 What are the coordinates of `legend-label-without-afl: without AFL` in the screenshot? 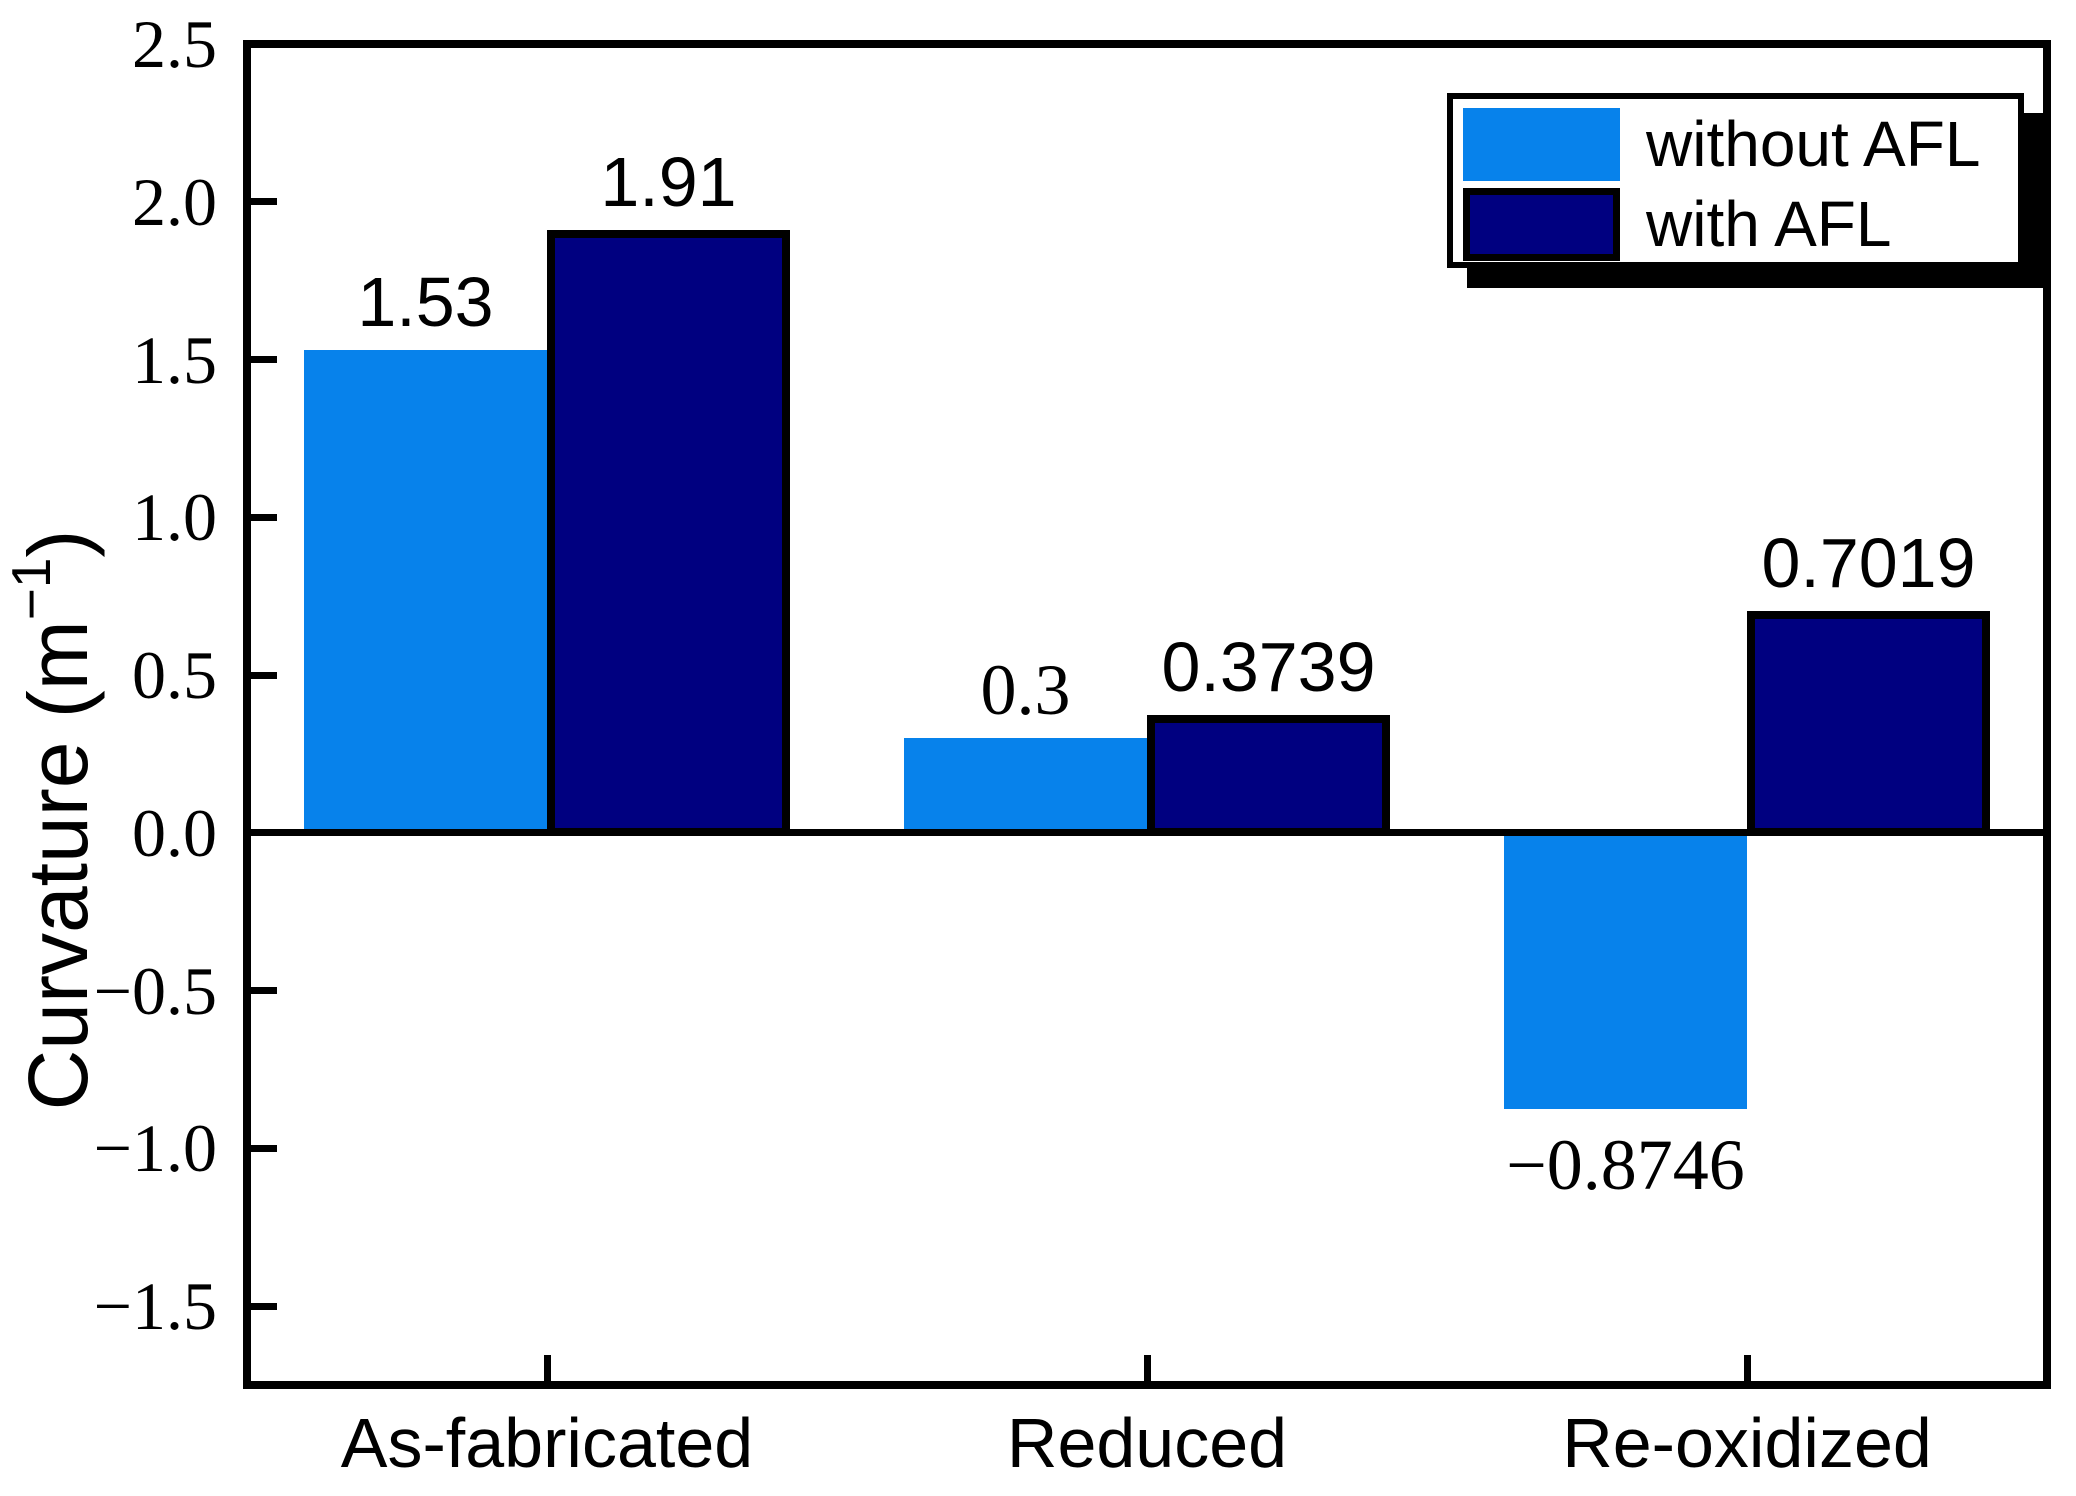 It's located at (1813, 144).